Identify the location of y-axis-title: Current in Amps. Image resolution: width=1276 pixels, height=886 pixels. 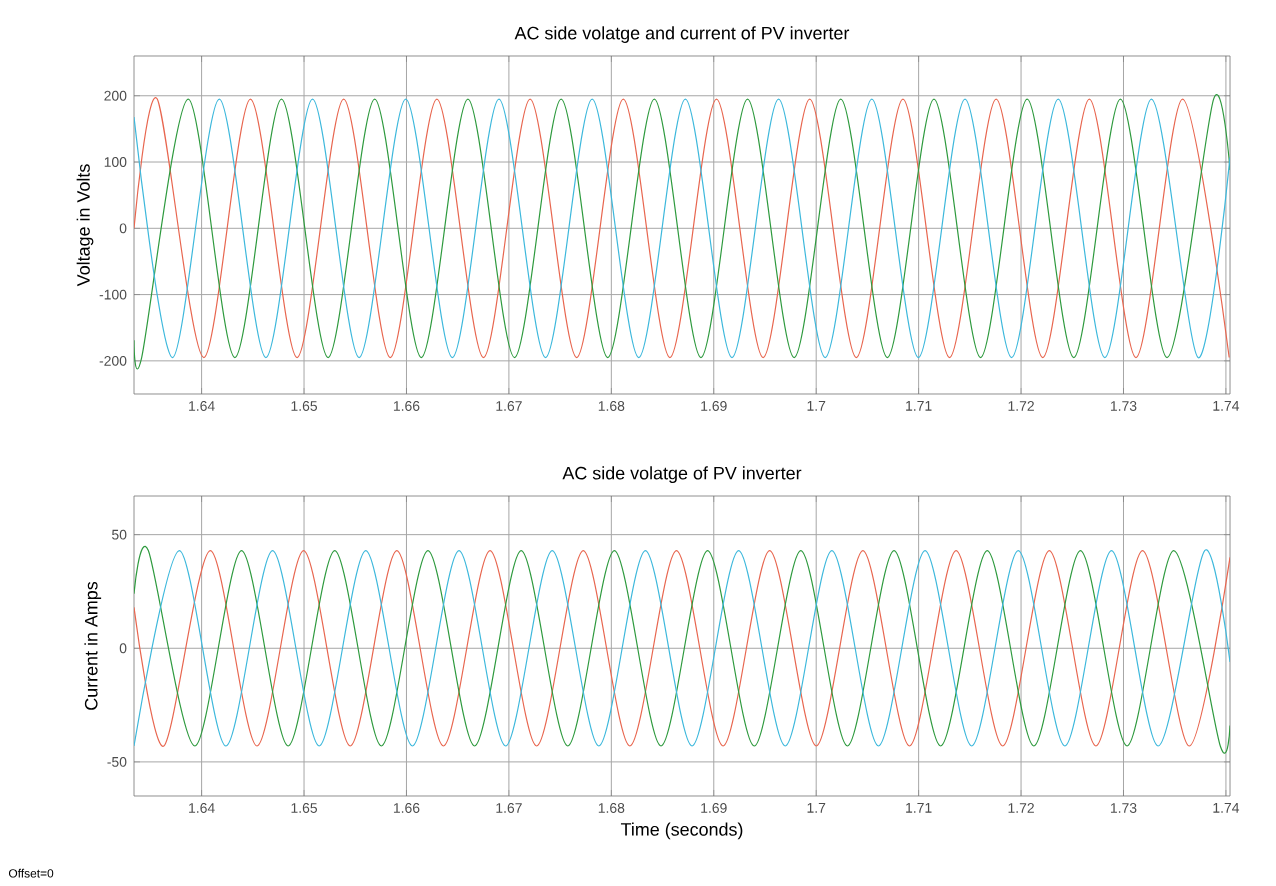
(93, 645).